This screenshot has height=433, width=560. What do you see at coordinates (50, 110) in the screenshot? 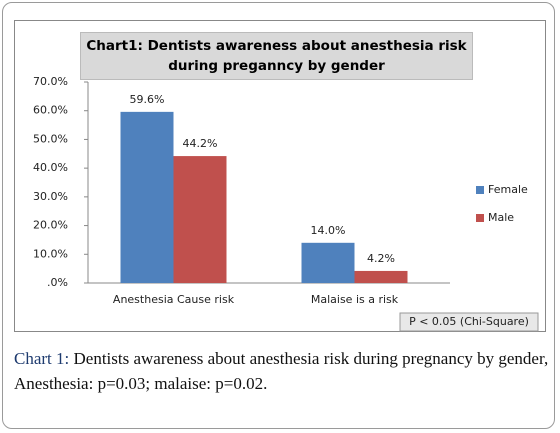
I see `y-tick-label: 60.0%` at bounding box center [50, 110].